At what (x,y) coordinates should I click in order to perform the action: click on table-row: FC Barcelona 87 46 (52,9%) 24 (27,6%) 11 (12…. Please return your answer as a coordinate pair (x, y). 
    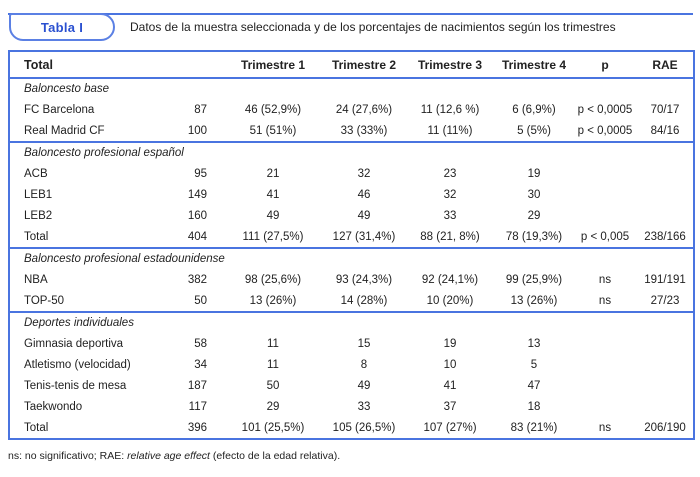
    Looking at the image, I should click on (351, 109).